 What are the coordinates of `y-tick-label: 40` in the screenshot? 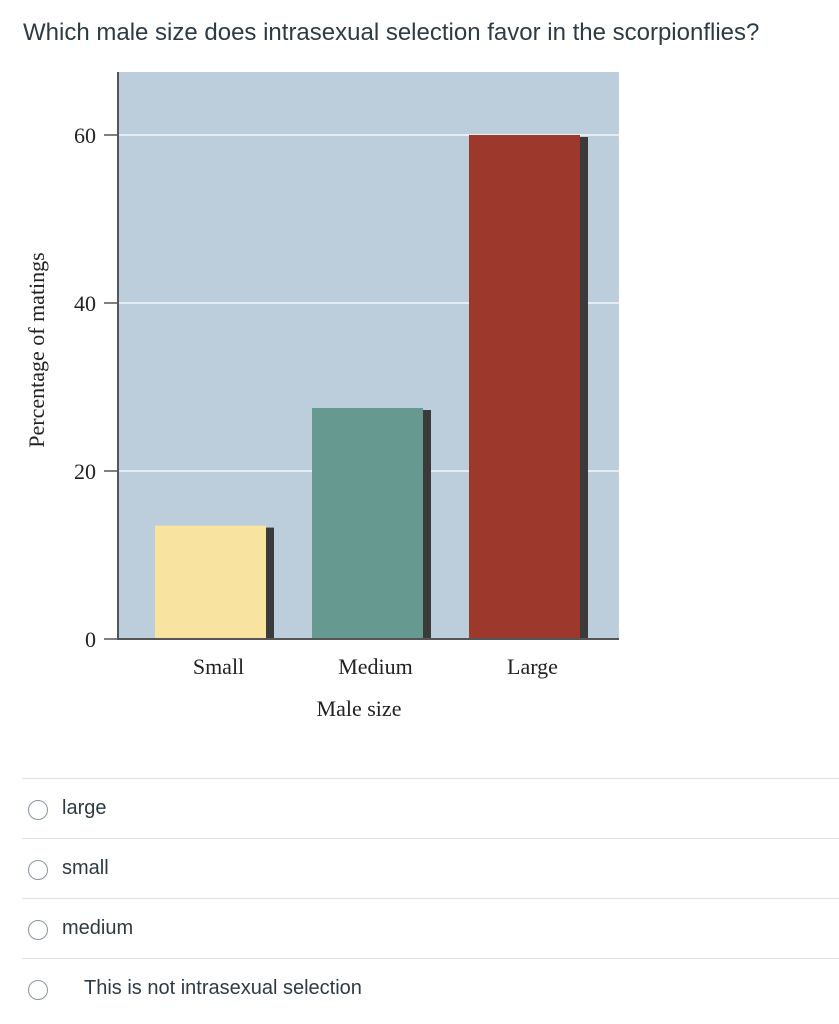 It's located at (85, 303).